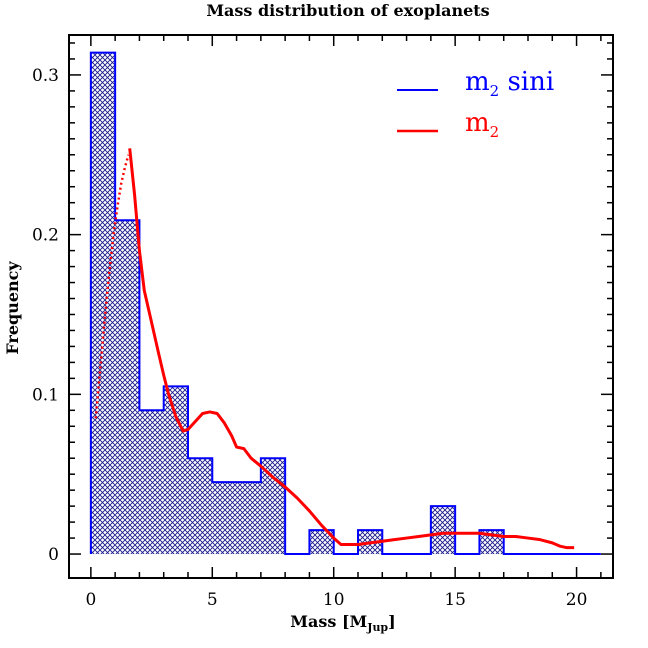 The width and height of the screenshot is (648, 648). Describe the element at coordinates (112, 286) in the screenshot. I see `m2-curve-dotted` at that location.